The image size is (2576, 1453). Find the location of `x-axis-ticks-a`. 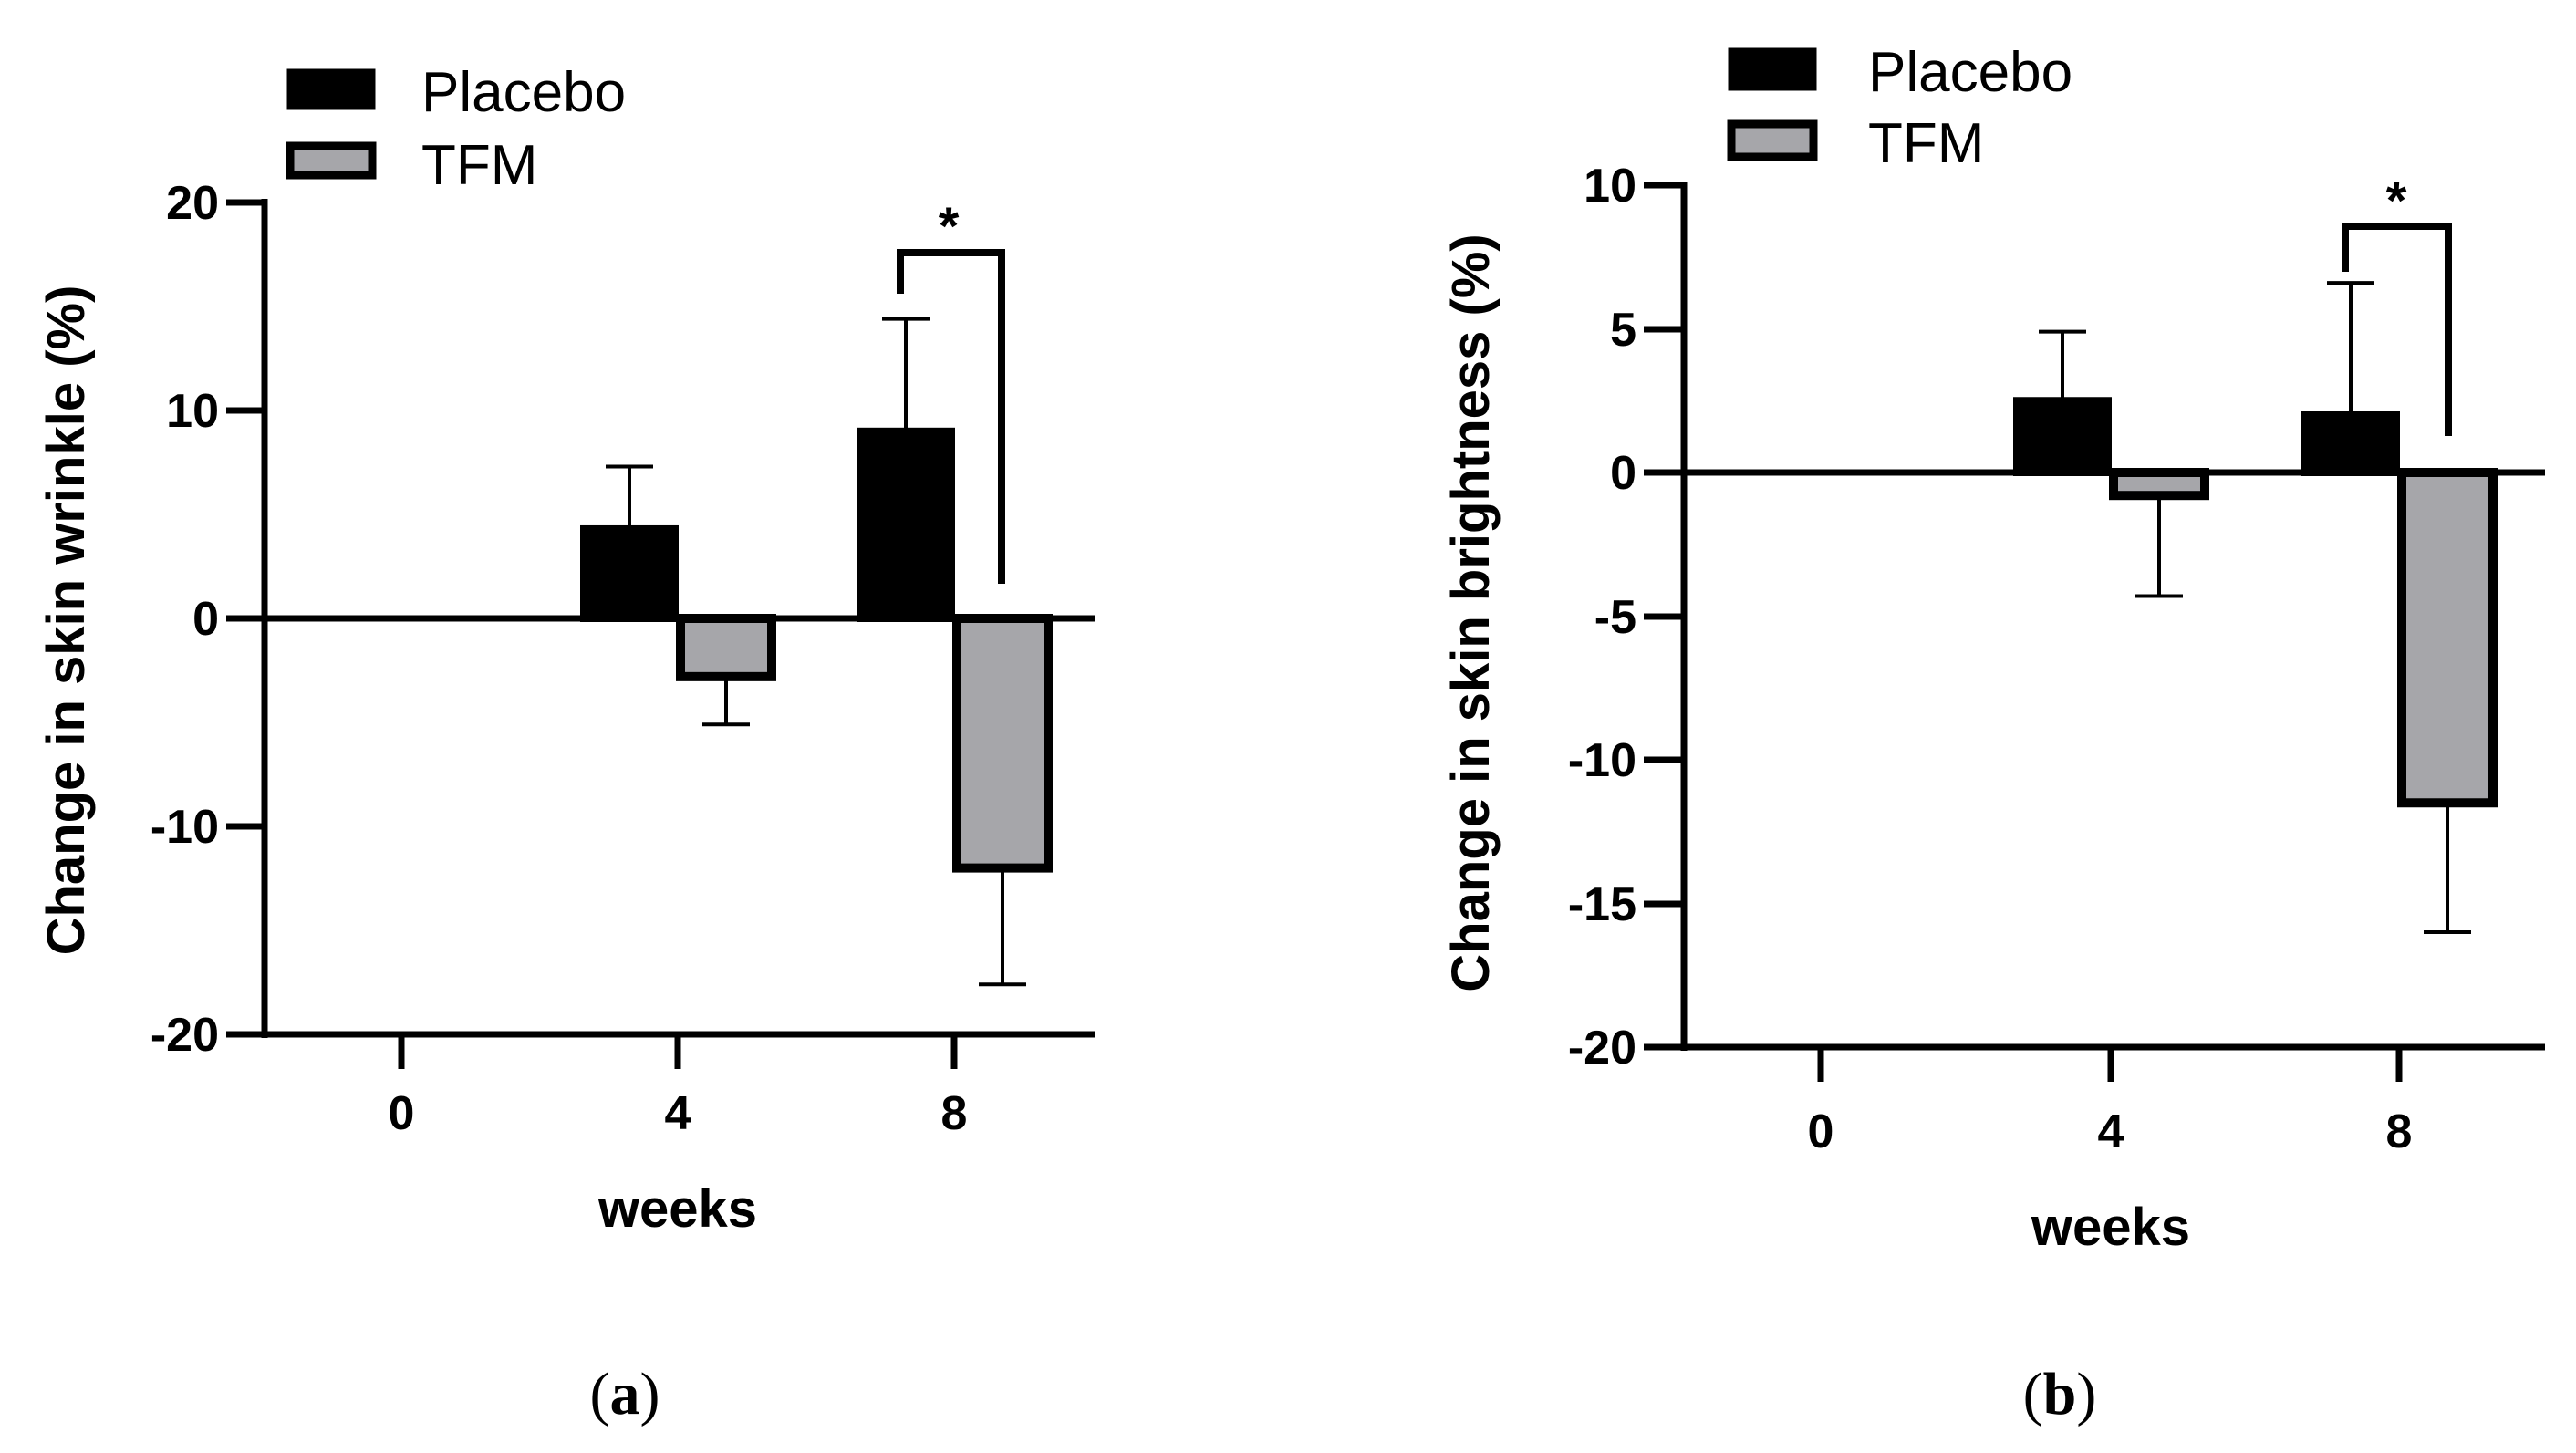

x-axis-ticks-a is located at coordinates (678, 1051).